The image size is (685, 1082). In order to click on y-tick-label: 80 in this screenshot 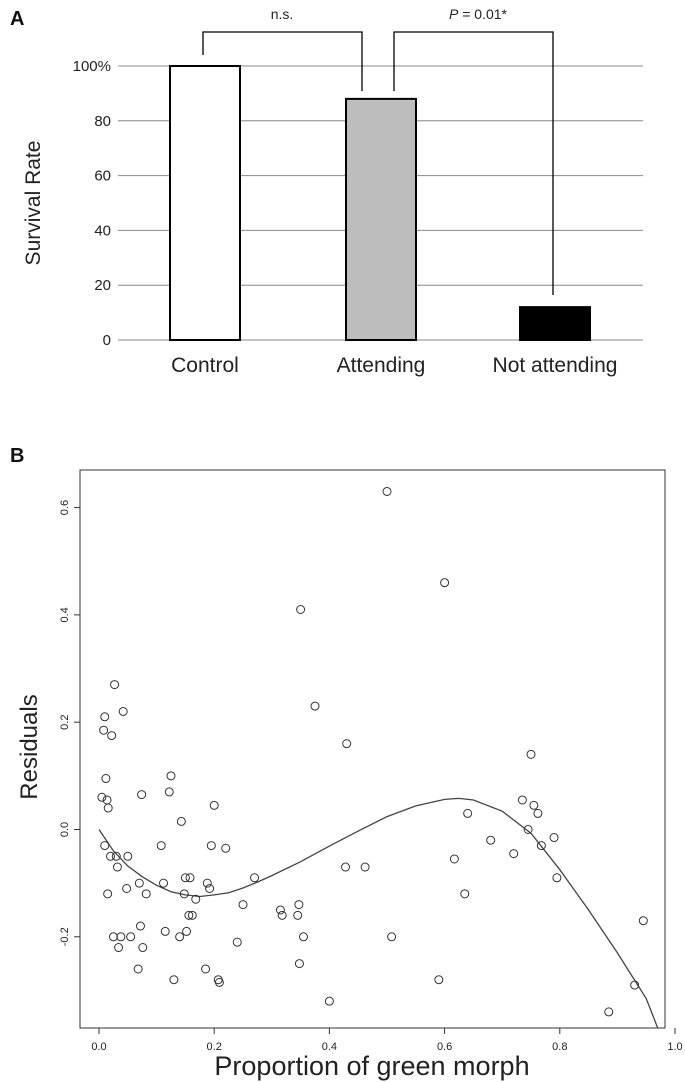, I will do `click(102, 121)`.